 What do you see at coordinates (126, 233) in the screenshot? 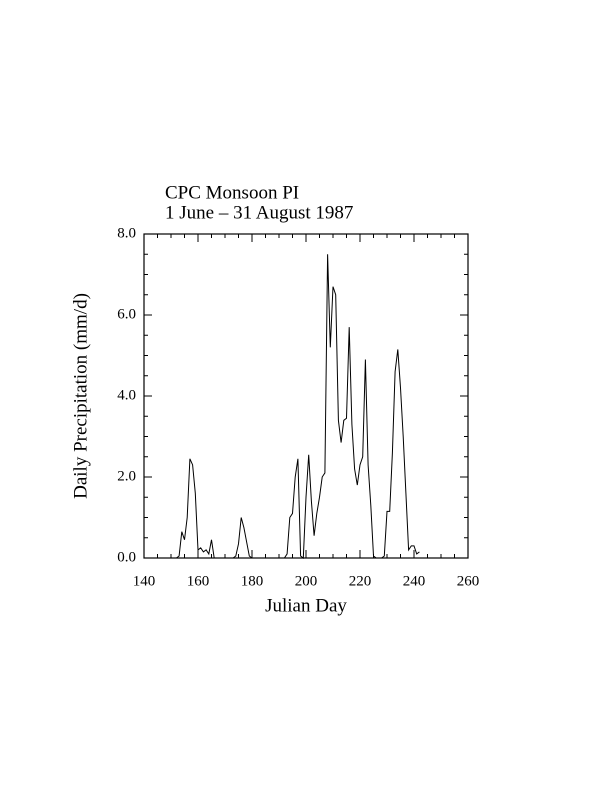
I see `y-tick-label: 8.0` at bounding box center [126, 233].